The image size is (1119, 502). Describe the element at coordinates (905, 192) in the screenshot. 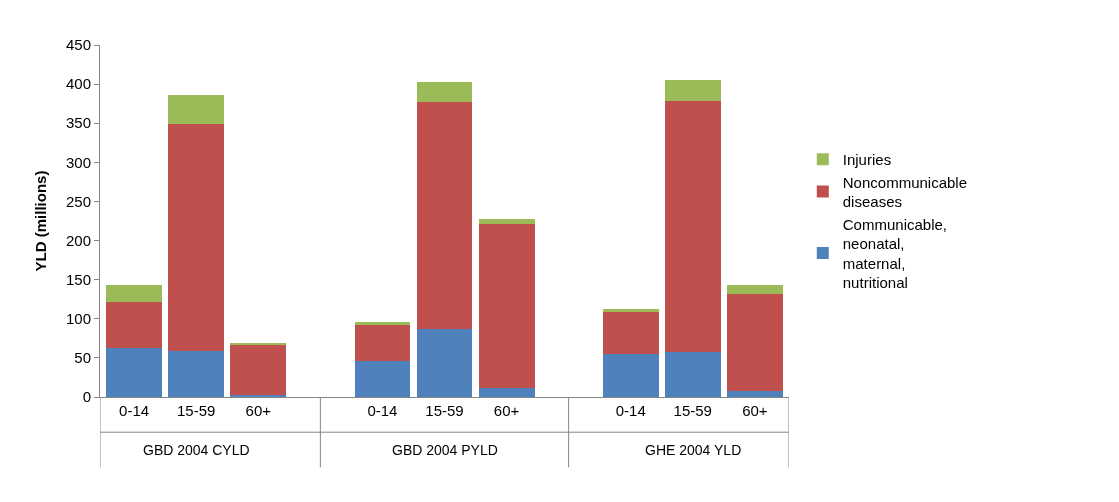

I see `legend-label: Noncommunicable diseases` at that location.